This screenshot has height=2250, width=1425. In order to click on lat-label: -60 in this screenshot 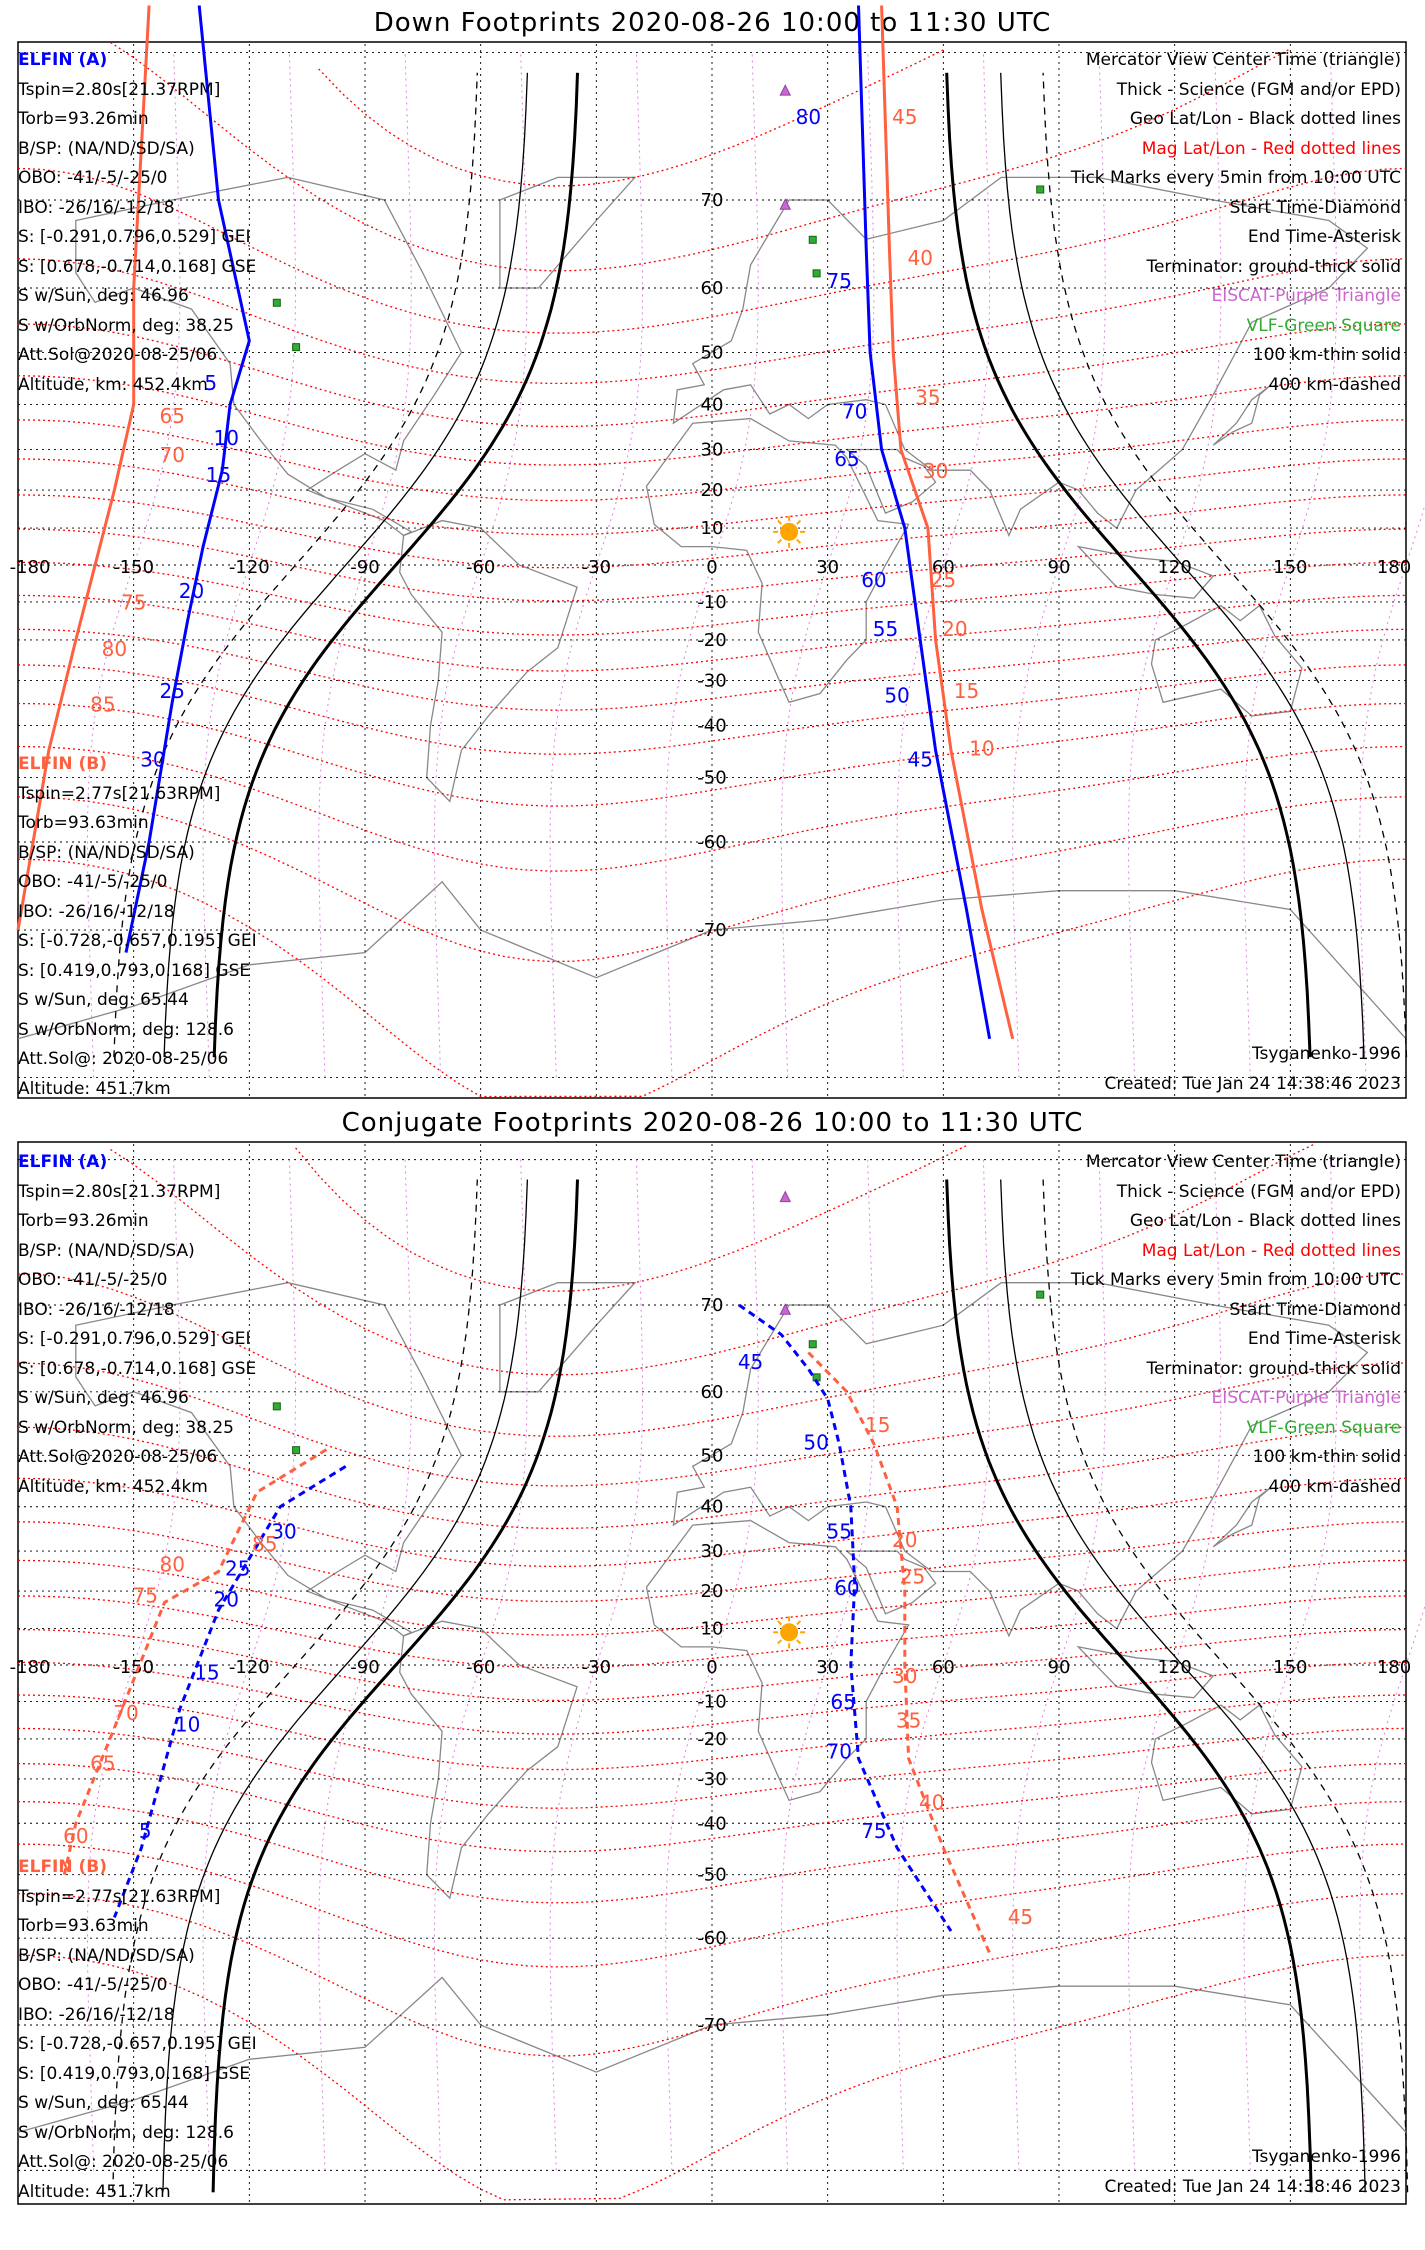, I will do `click(711, 842)`.